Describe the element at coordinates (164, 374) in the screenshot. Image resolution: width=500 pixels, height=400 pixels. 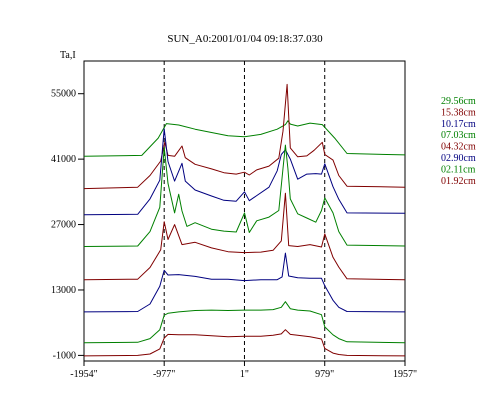
I see `x-tick-label-1: -977"` at that location.